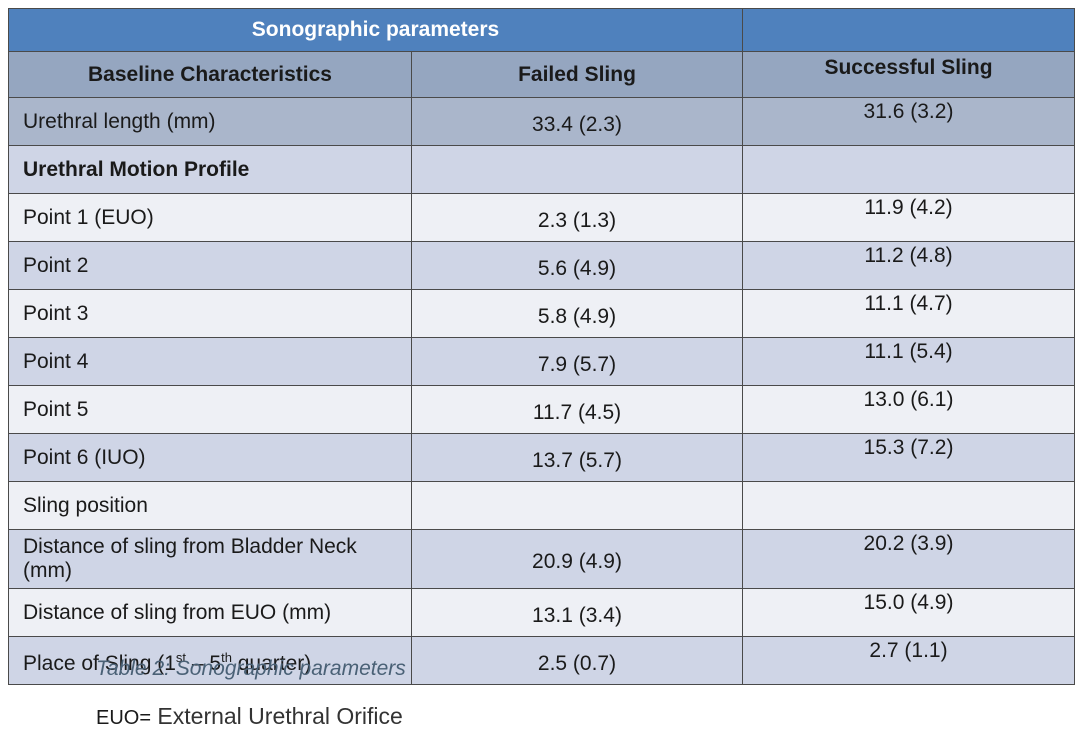 This screenshot has height=733, width=1080. What do you see at coordinates (210, 457) in the screenshot?
I see `row-label: Point 6 (IUO)` at bounding box center [210, 457].